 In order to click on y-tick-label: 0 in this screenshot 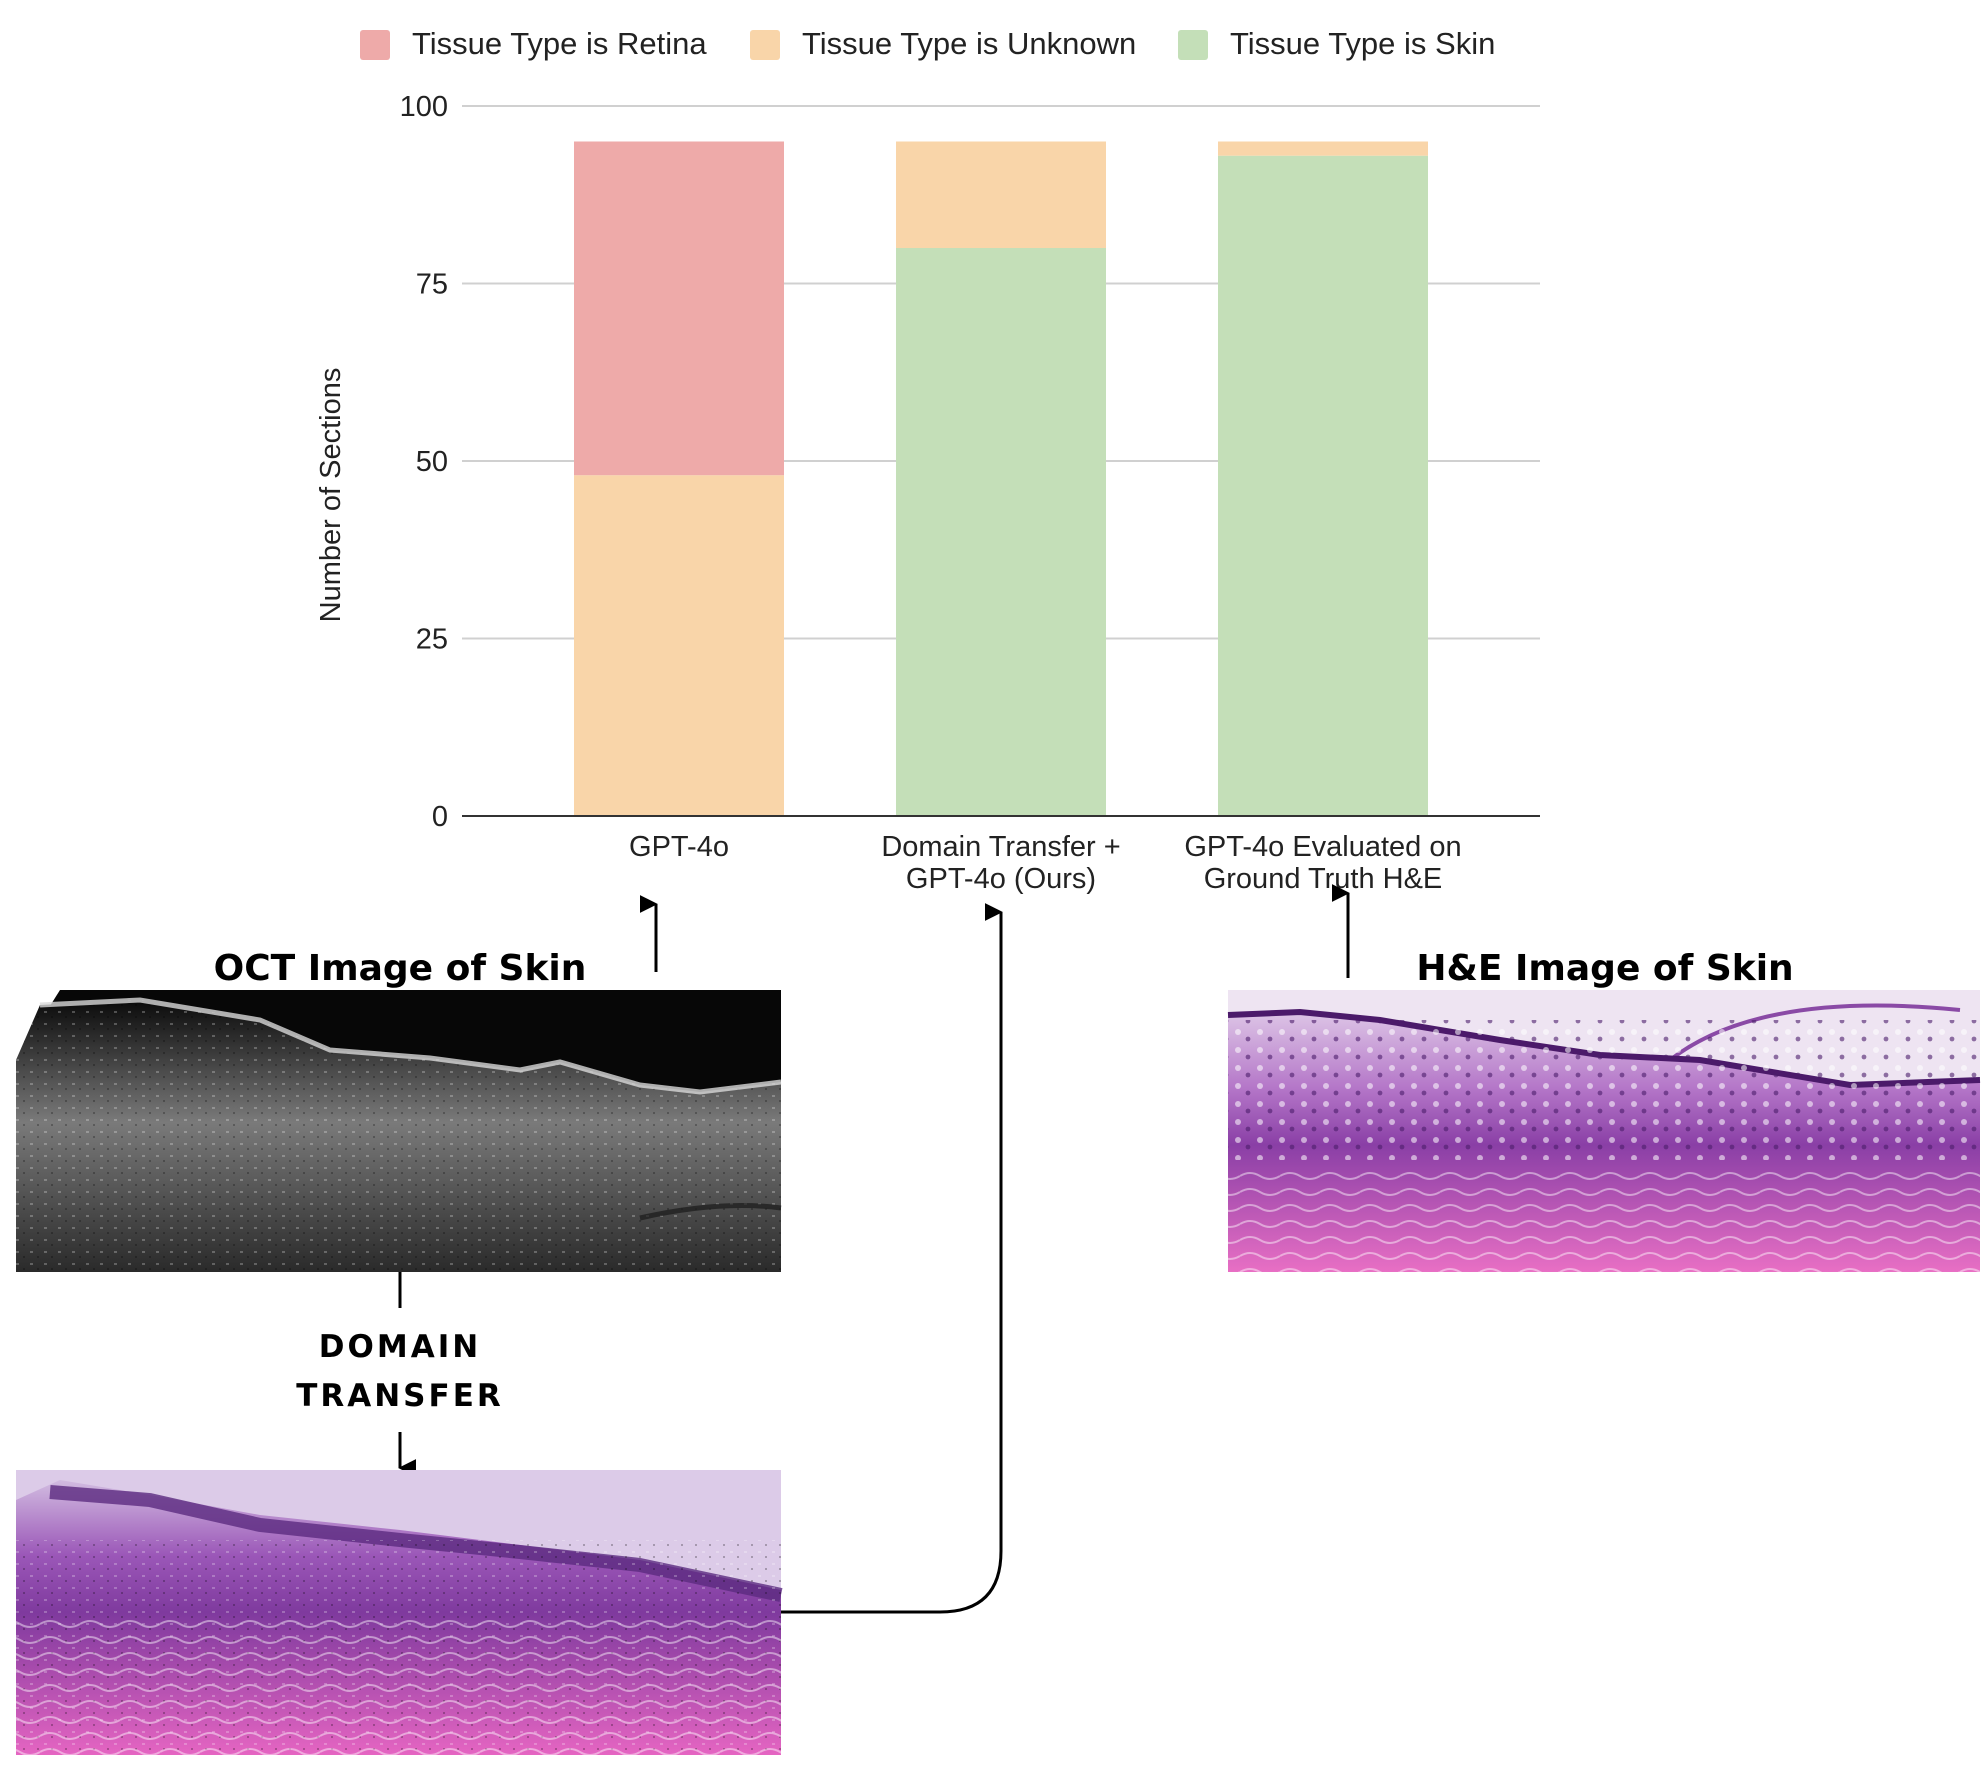, I will do `click(440, 817)`.